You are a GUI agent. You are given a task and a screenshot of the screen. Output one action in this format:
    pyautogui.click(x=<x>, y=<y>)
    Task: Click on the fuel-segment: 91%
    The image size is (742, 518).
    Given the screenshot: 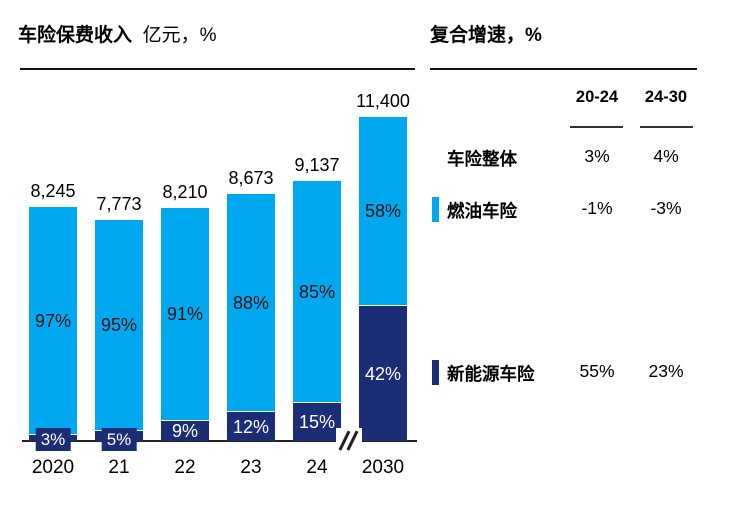 What is the action you would take?
    pyautogui.click(x=185, y=314)
    